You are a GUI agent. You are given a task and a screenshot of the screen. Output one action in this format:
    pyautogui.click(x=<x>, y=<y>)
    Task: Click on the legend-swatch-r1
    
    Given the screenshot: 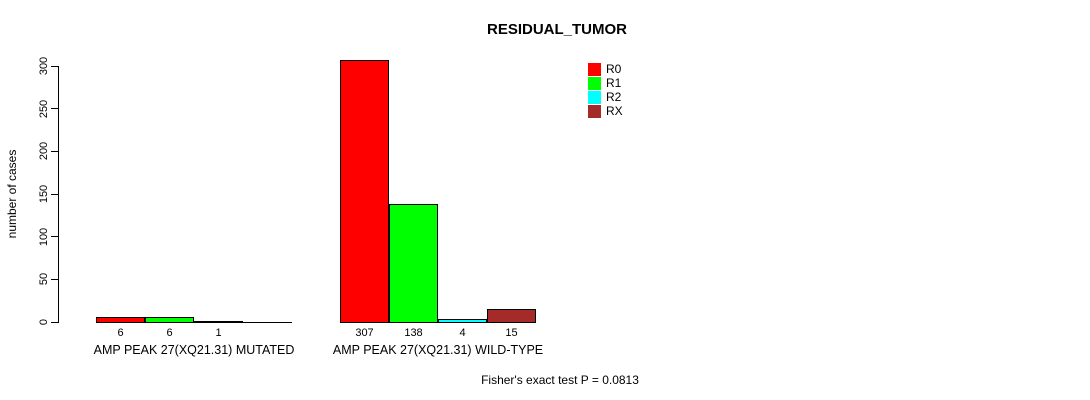 What is the action you would take?
    pyautogui.click(x=594, y=83)
    